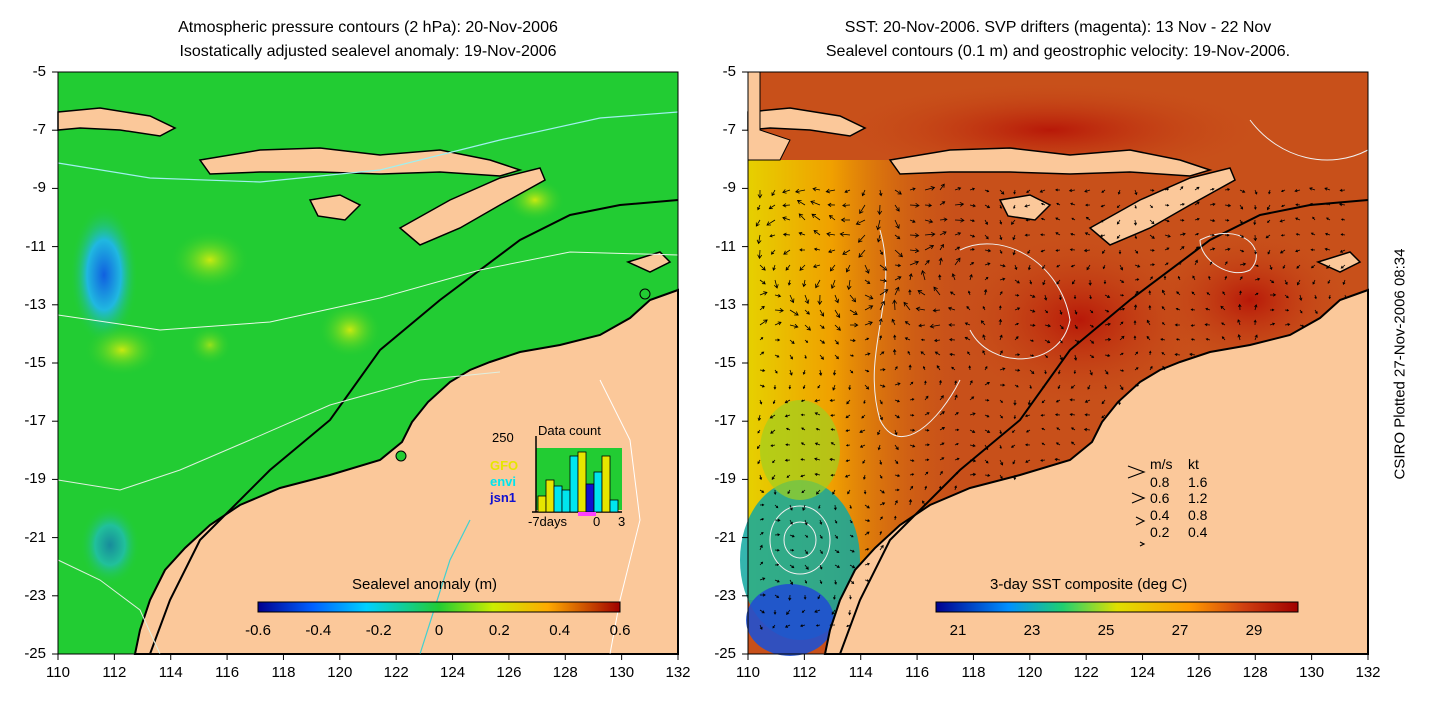  I want to click on colorbar-tick-label: 0.4, so click(560, 630).